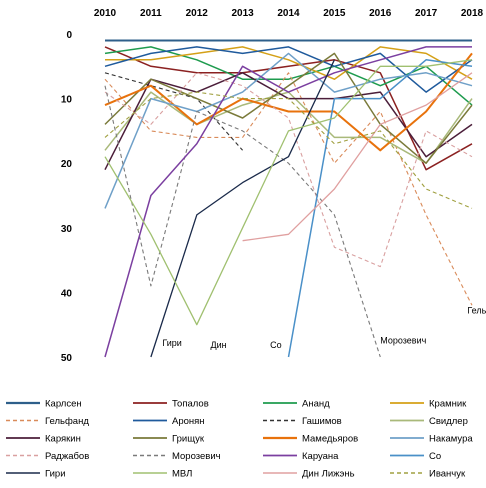  I want to click on x-tick-label: 2014, so click(288, 13).